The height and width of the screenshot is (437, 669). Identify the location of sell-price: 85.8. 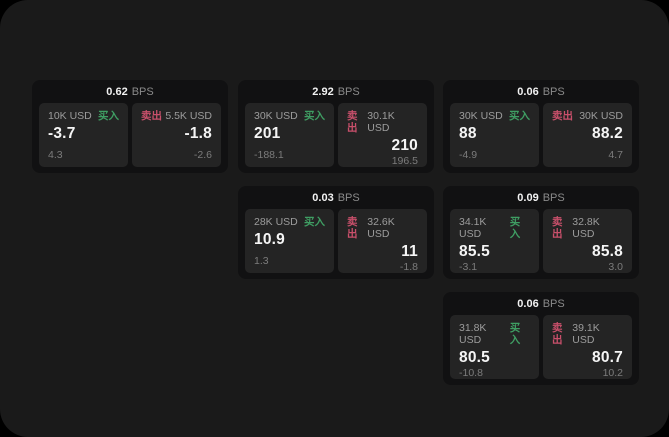
(607, 251).